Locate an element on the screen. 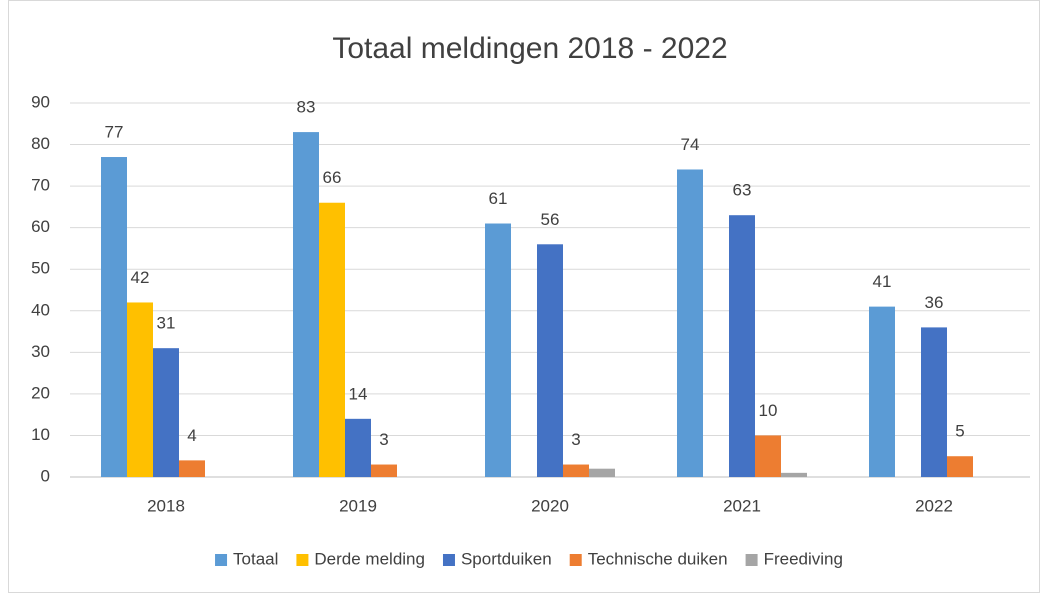 This screenshot has height=594, width=1048. data-label: 42 is located at coordinates (140, 277).